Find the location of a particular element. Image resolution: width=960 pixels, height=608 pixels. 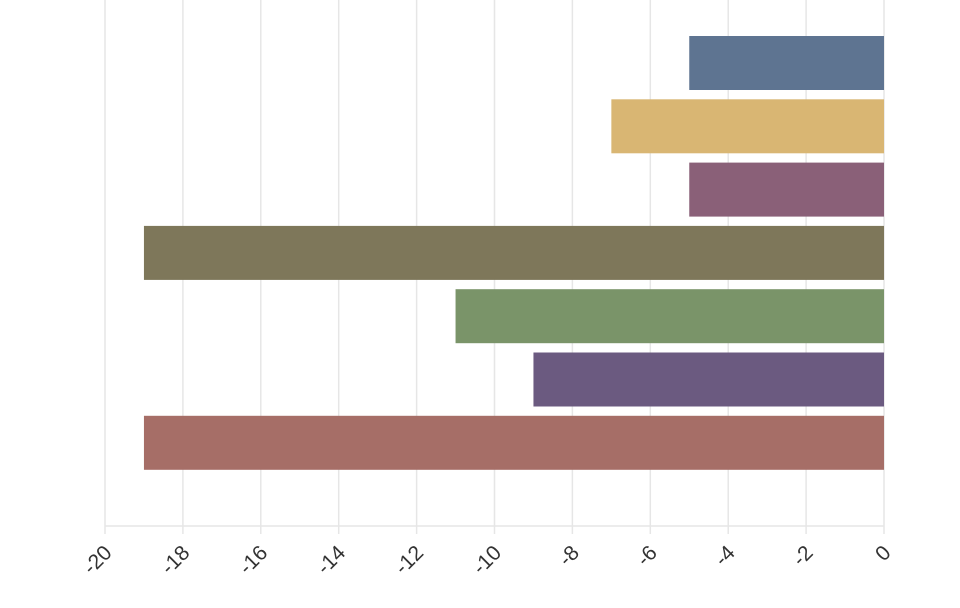

x-axis-tick-labels: -20 -18 -16 -14 -12 -10 -8 -6 -4 -2 0 is located at coordinates (487, 560).